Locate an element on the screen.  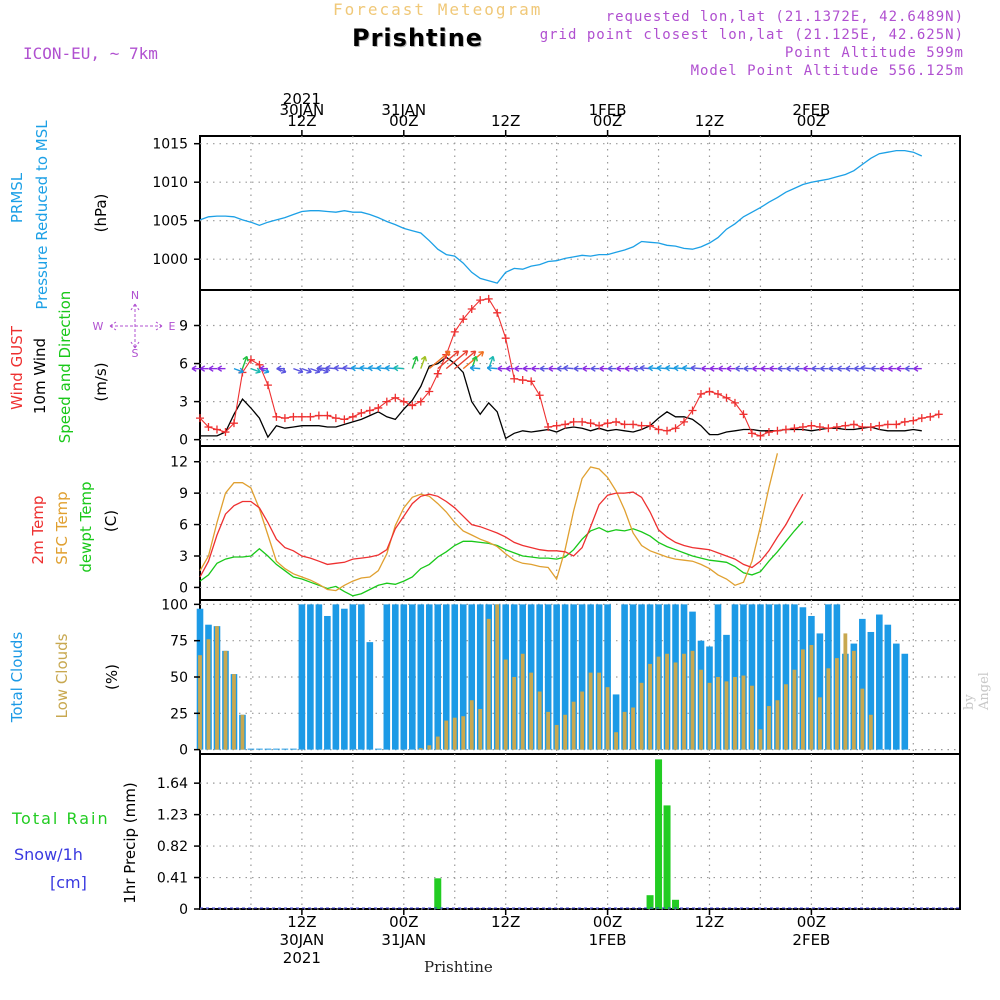
snow-label: Snow/1h is located at coordinates (48, 854).